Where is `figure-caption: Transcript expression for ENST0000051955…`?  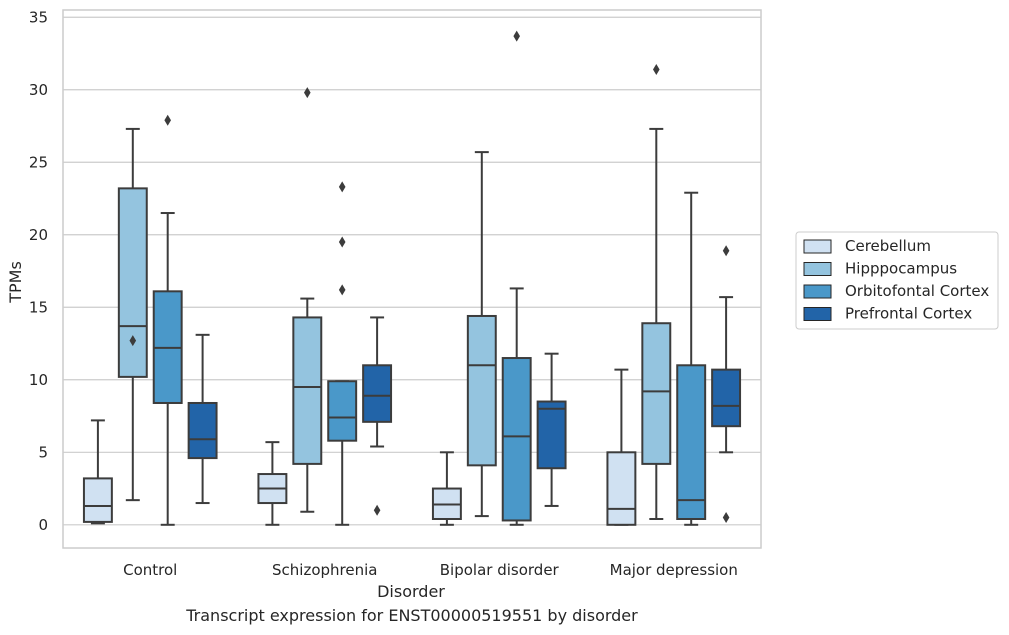
figure-caption: Transcript expression for ENST0000051955… is located at coordinates (412, 615).